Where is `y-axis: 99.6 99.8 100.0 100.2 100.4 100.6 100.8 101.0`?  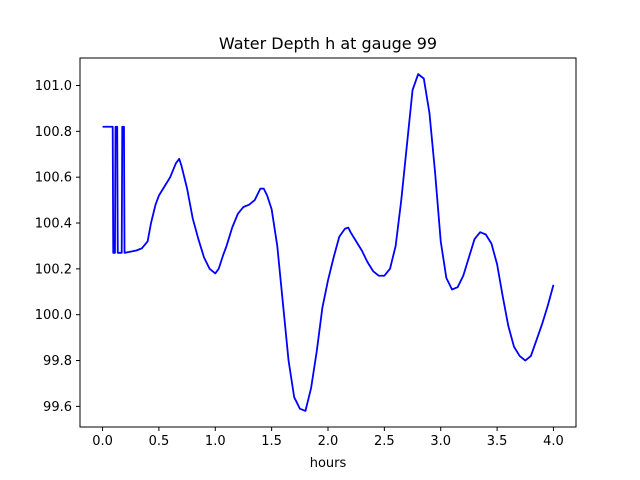 y-axis: 99.6 99.8 100.0 100.2 100.4 100.6 100.8 101.0 is located at coordinates (57, 247).